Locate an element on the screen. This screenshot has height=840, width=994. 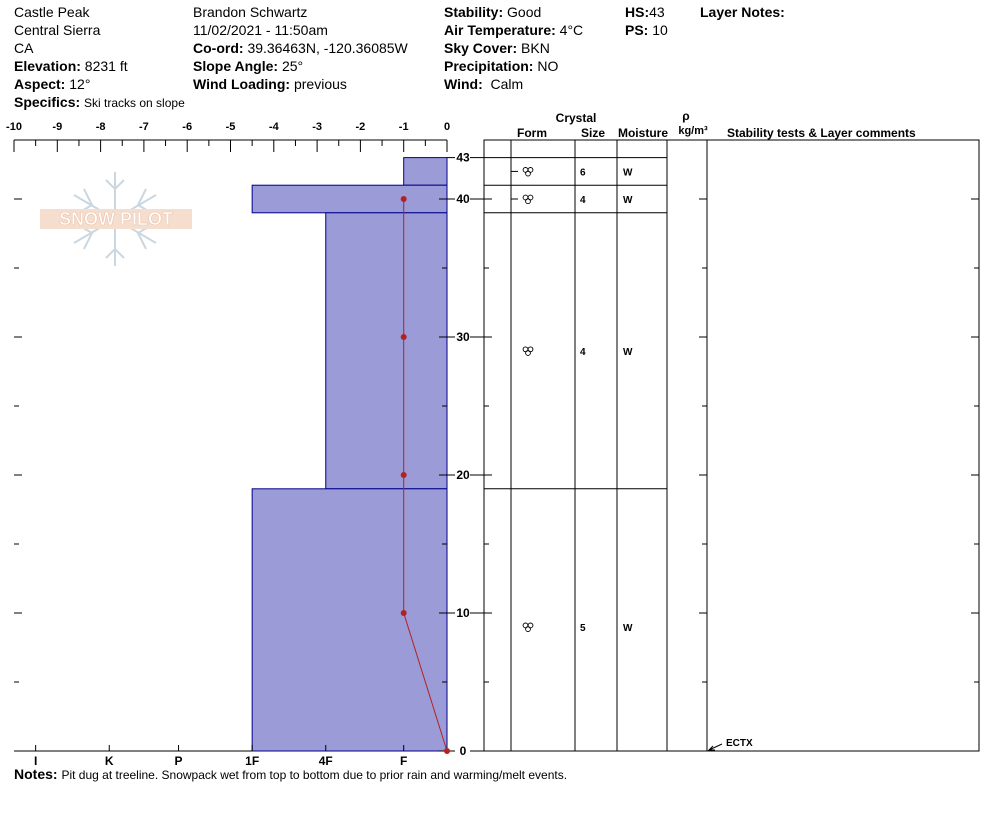
stability-test-label: ECTX is located at coordinates (739, 743).